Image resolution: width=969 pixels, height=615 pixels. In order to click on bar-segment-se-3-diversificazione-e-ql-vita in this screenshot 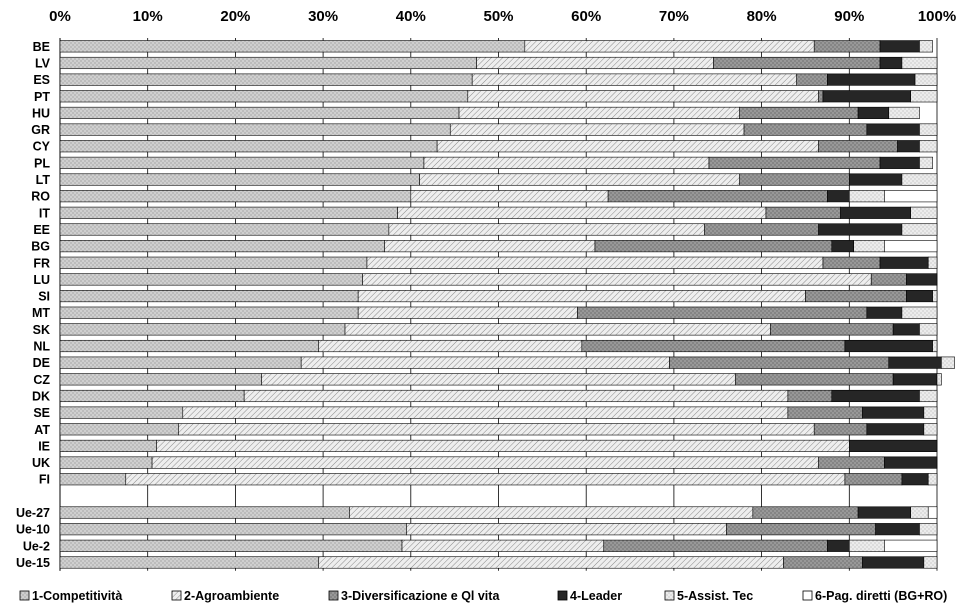, I will do `click(825, 412)`.